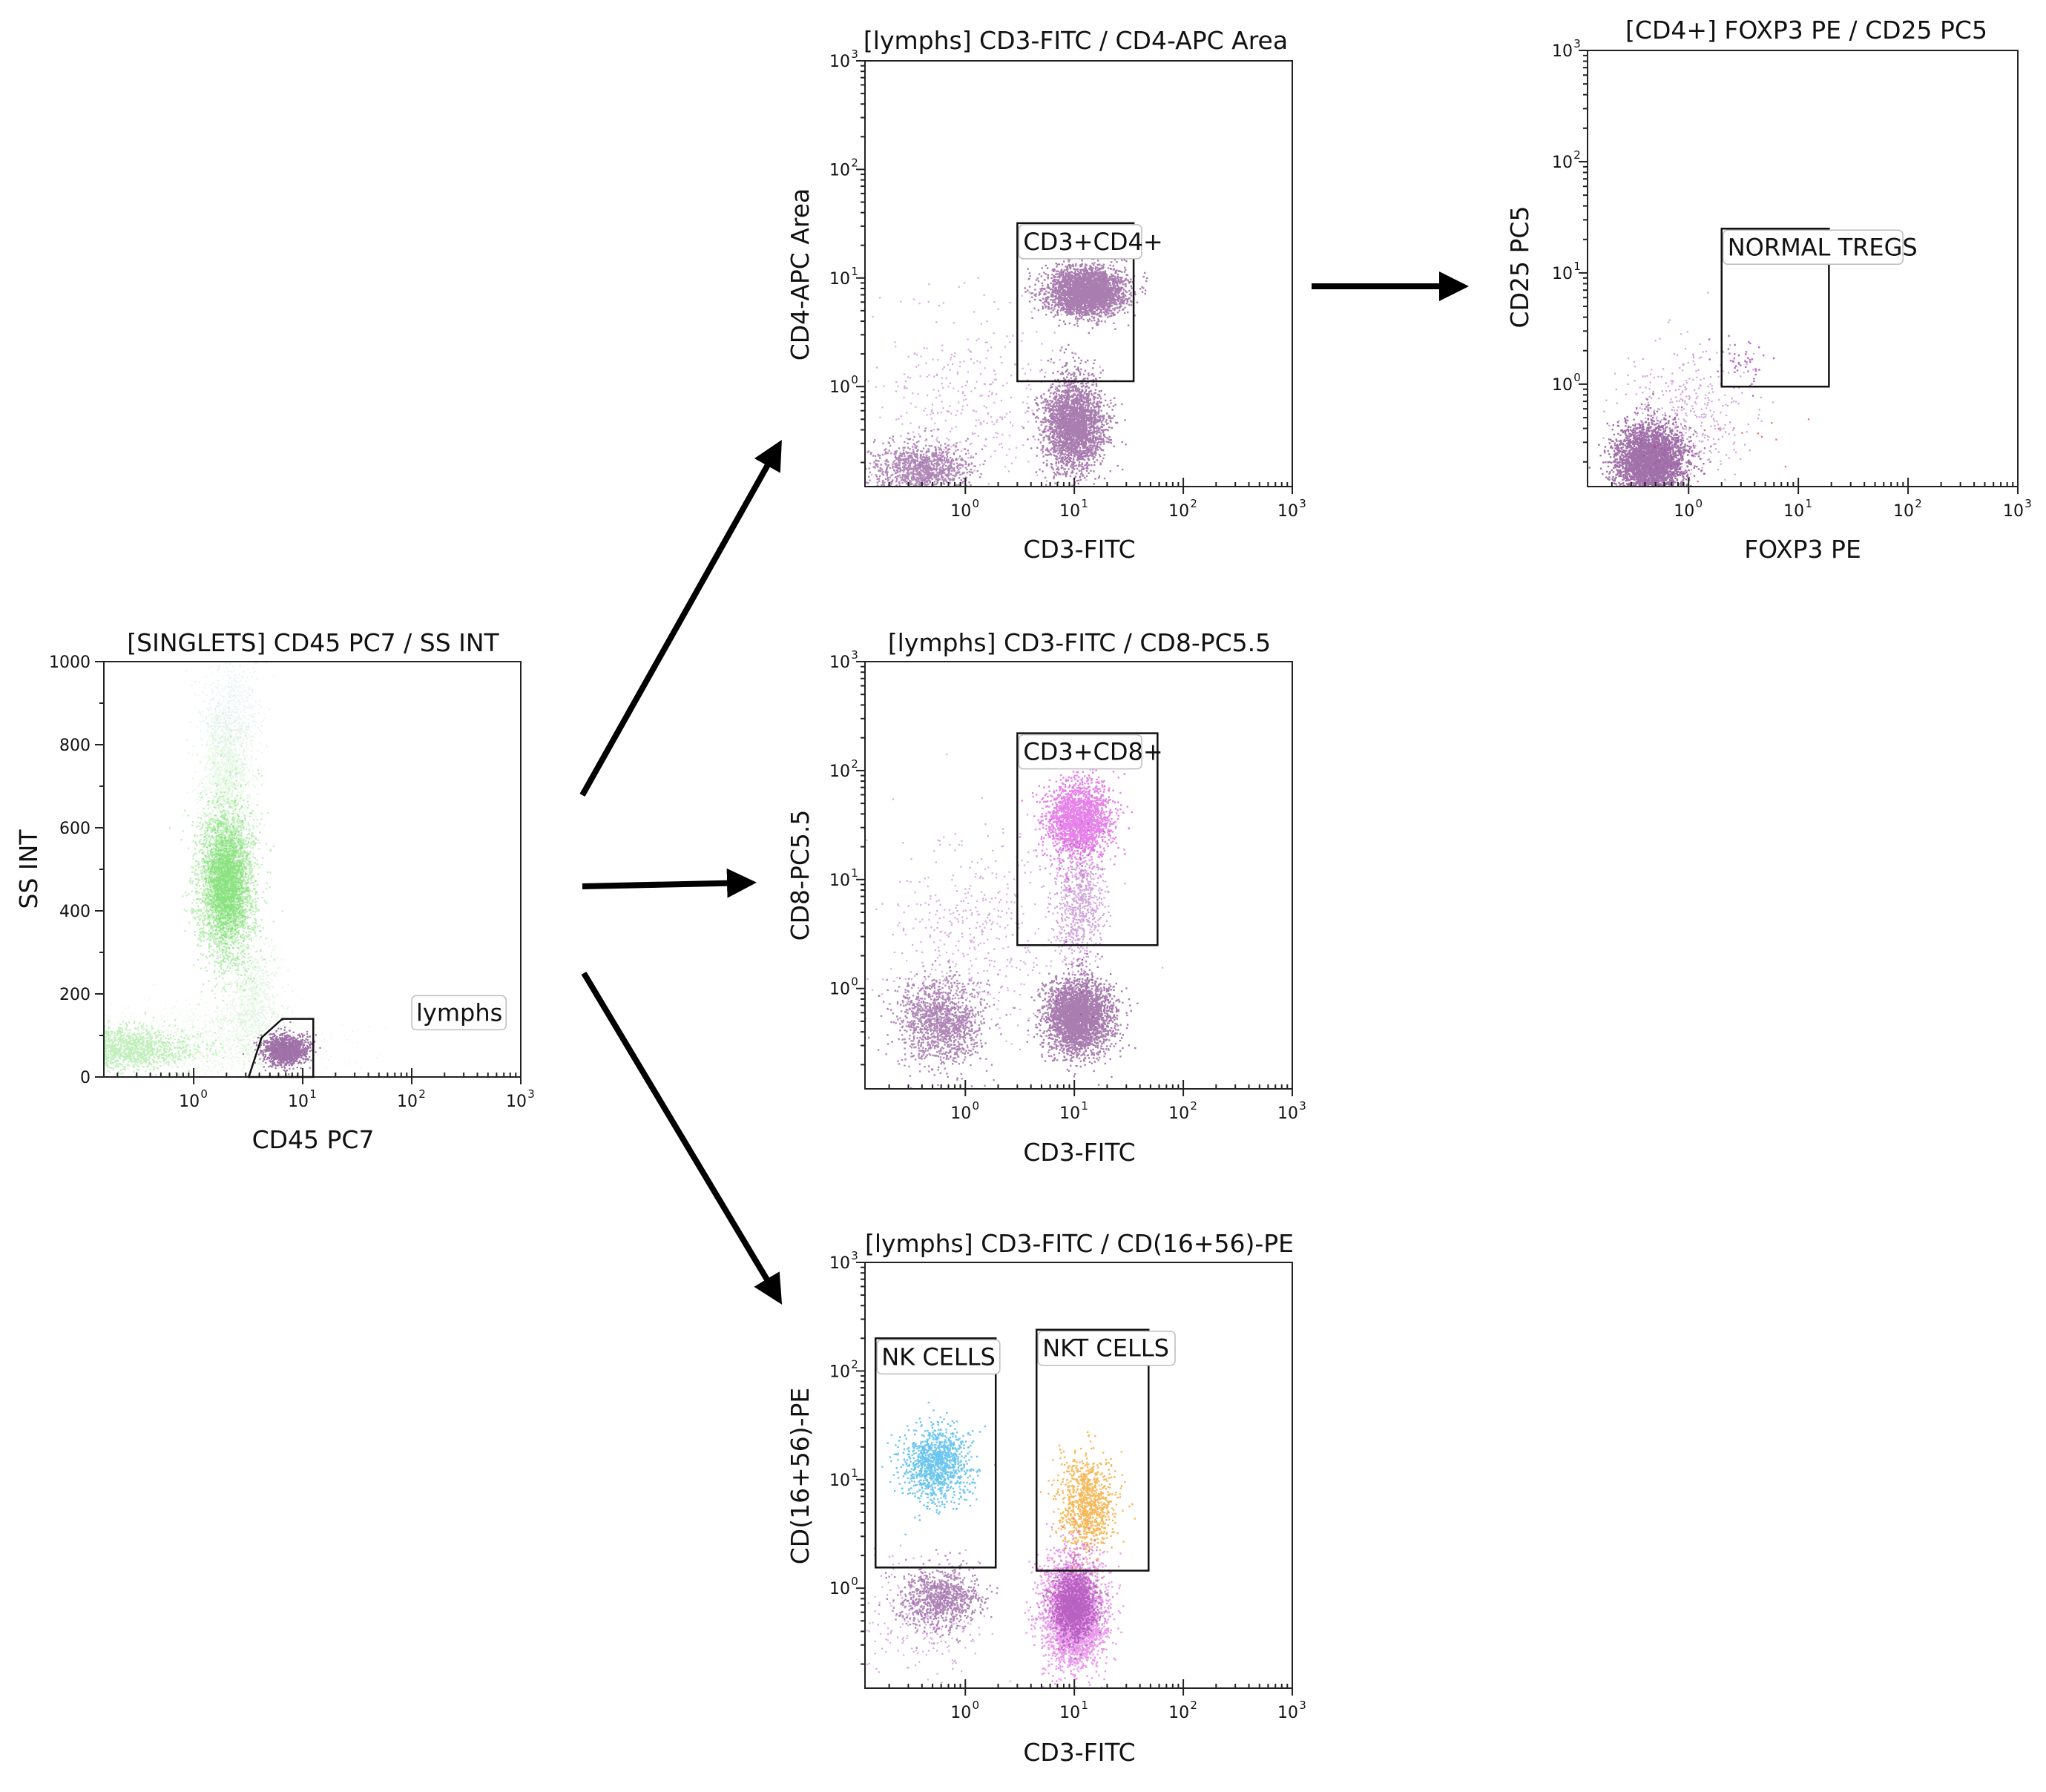  I want to click on plot-frame, so click(1803, 268).